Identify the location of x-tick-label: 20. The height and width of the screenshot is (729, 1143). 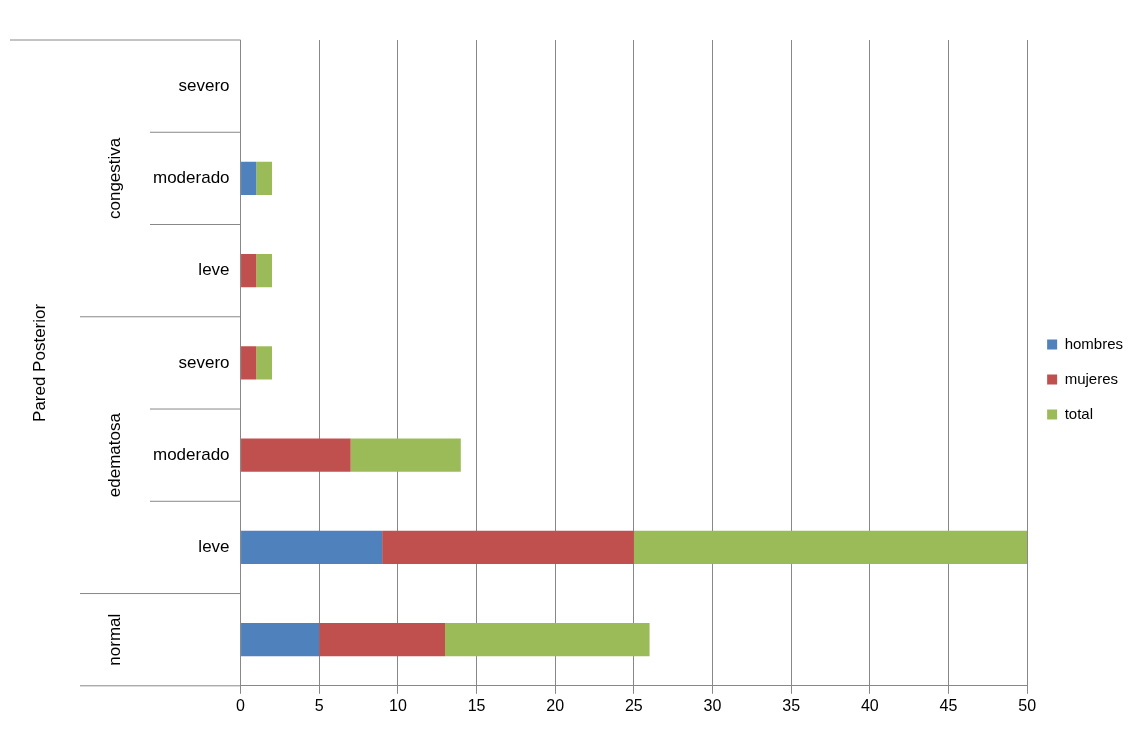
(555, 705).